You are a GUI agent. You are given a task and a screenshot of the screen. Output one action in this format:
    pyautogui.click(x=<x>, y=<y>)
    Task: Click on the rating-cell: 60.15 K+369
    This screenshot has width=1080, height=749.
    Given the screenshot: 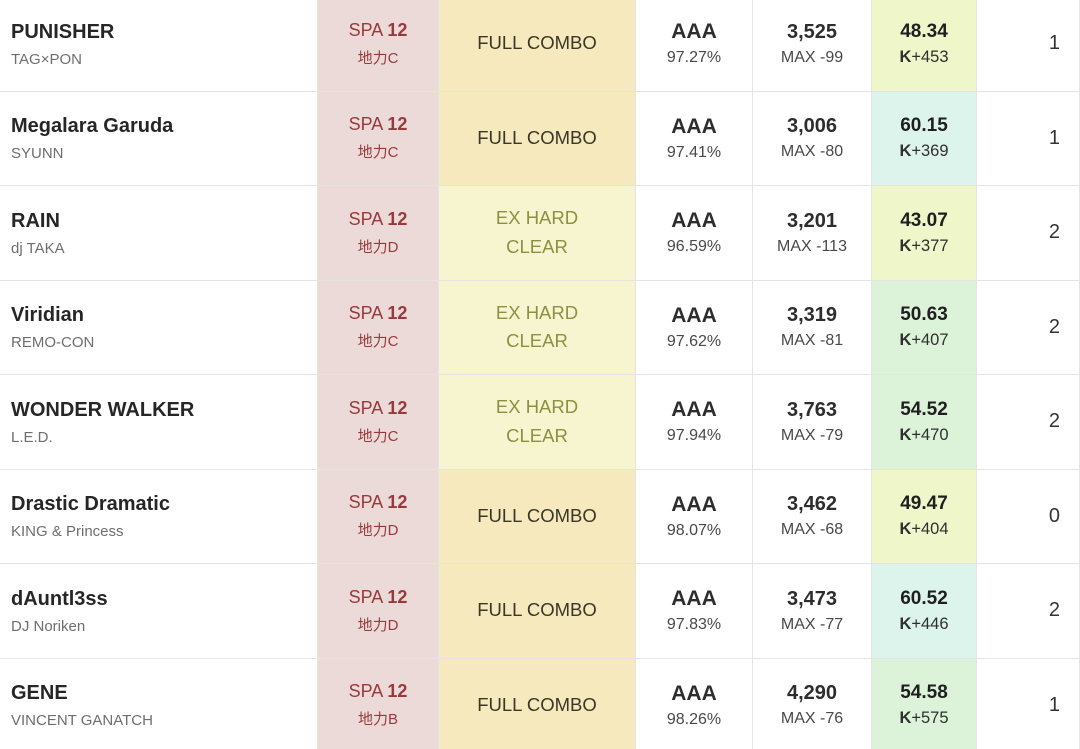 What is the action you would take?
    pyautogui.click(x=924, y=138)
    